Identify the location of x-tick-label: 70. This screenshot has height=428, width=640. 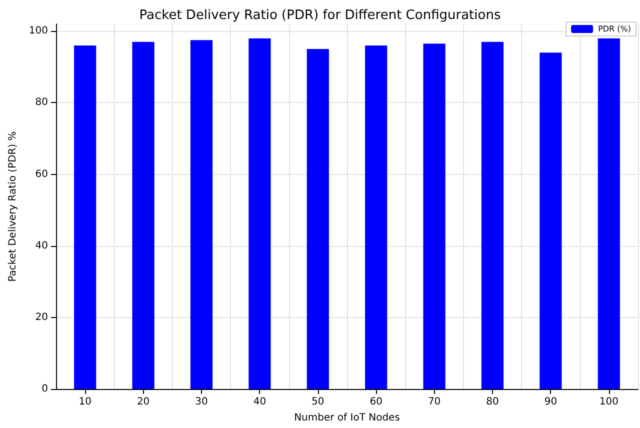
(434, 402).